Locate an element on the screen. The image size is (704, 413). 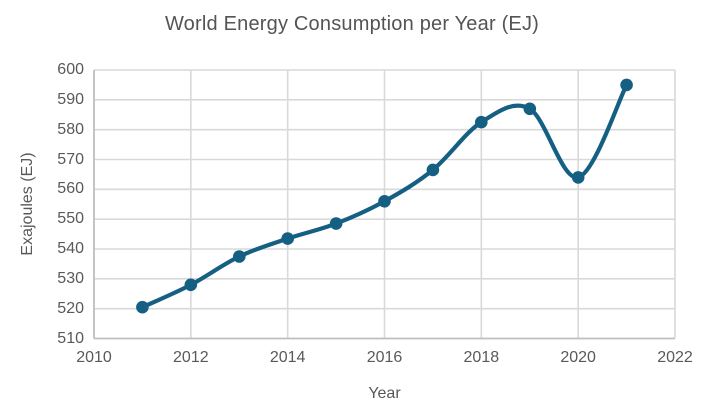
x-axis-tick-label: 2020 is located at coordinates (578, 357).